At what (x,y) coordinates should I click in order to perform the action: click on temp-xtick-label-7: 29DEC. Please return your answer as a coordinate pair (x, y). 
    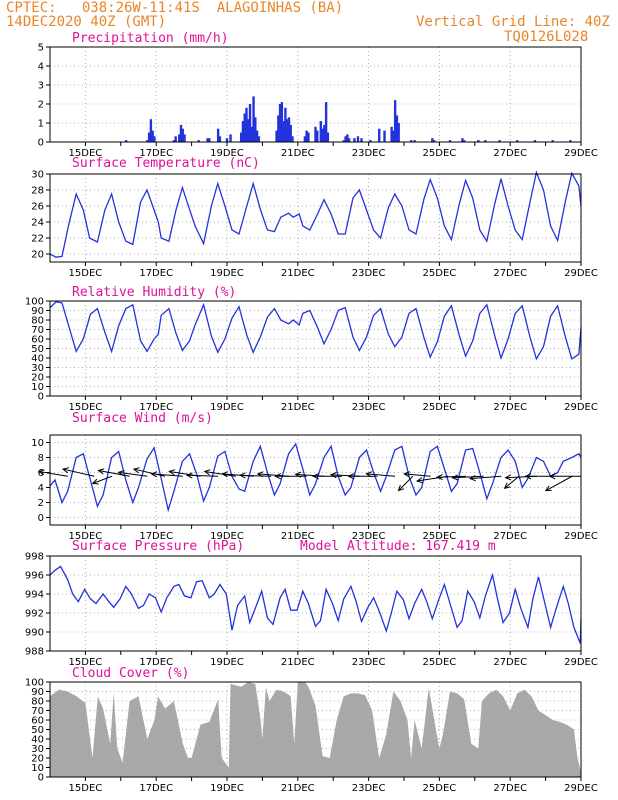
    Looking at the image, I should click on (581, 273).